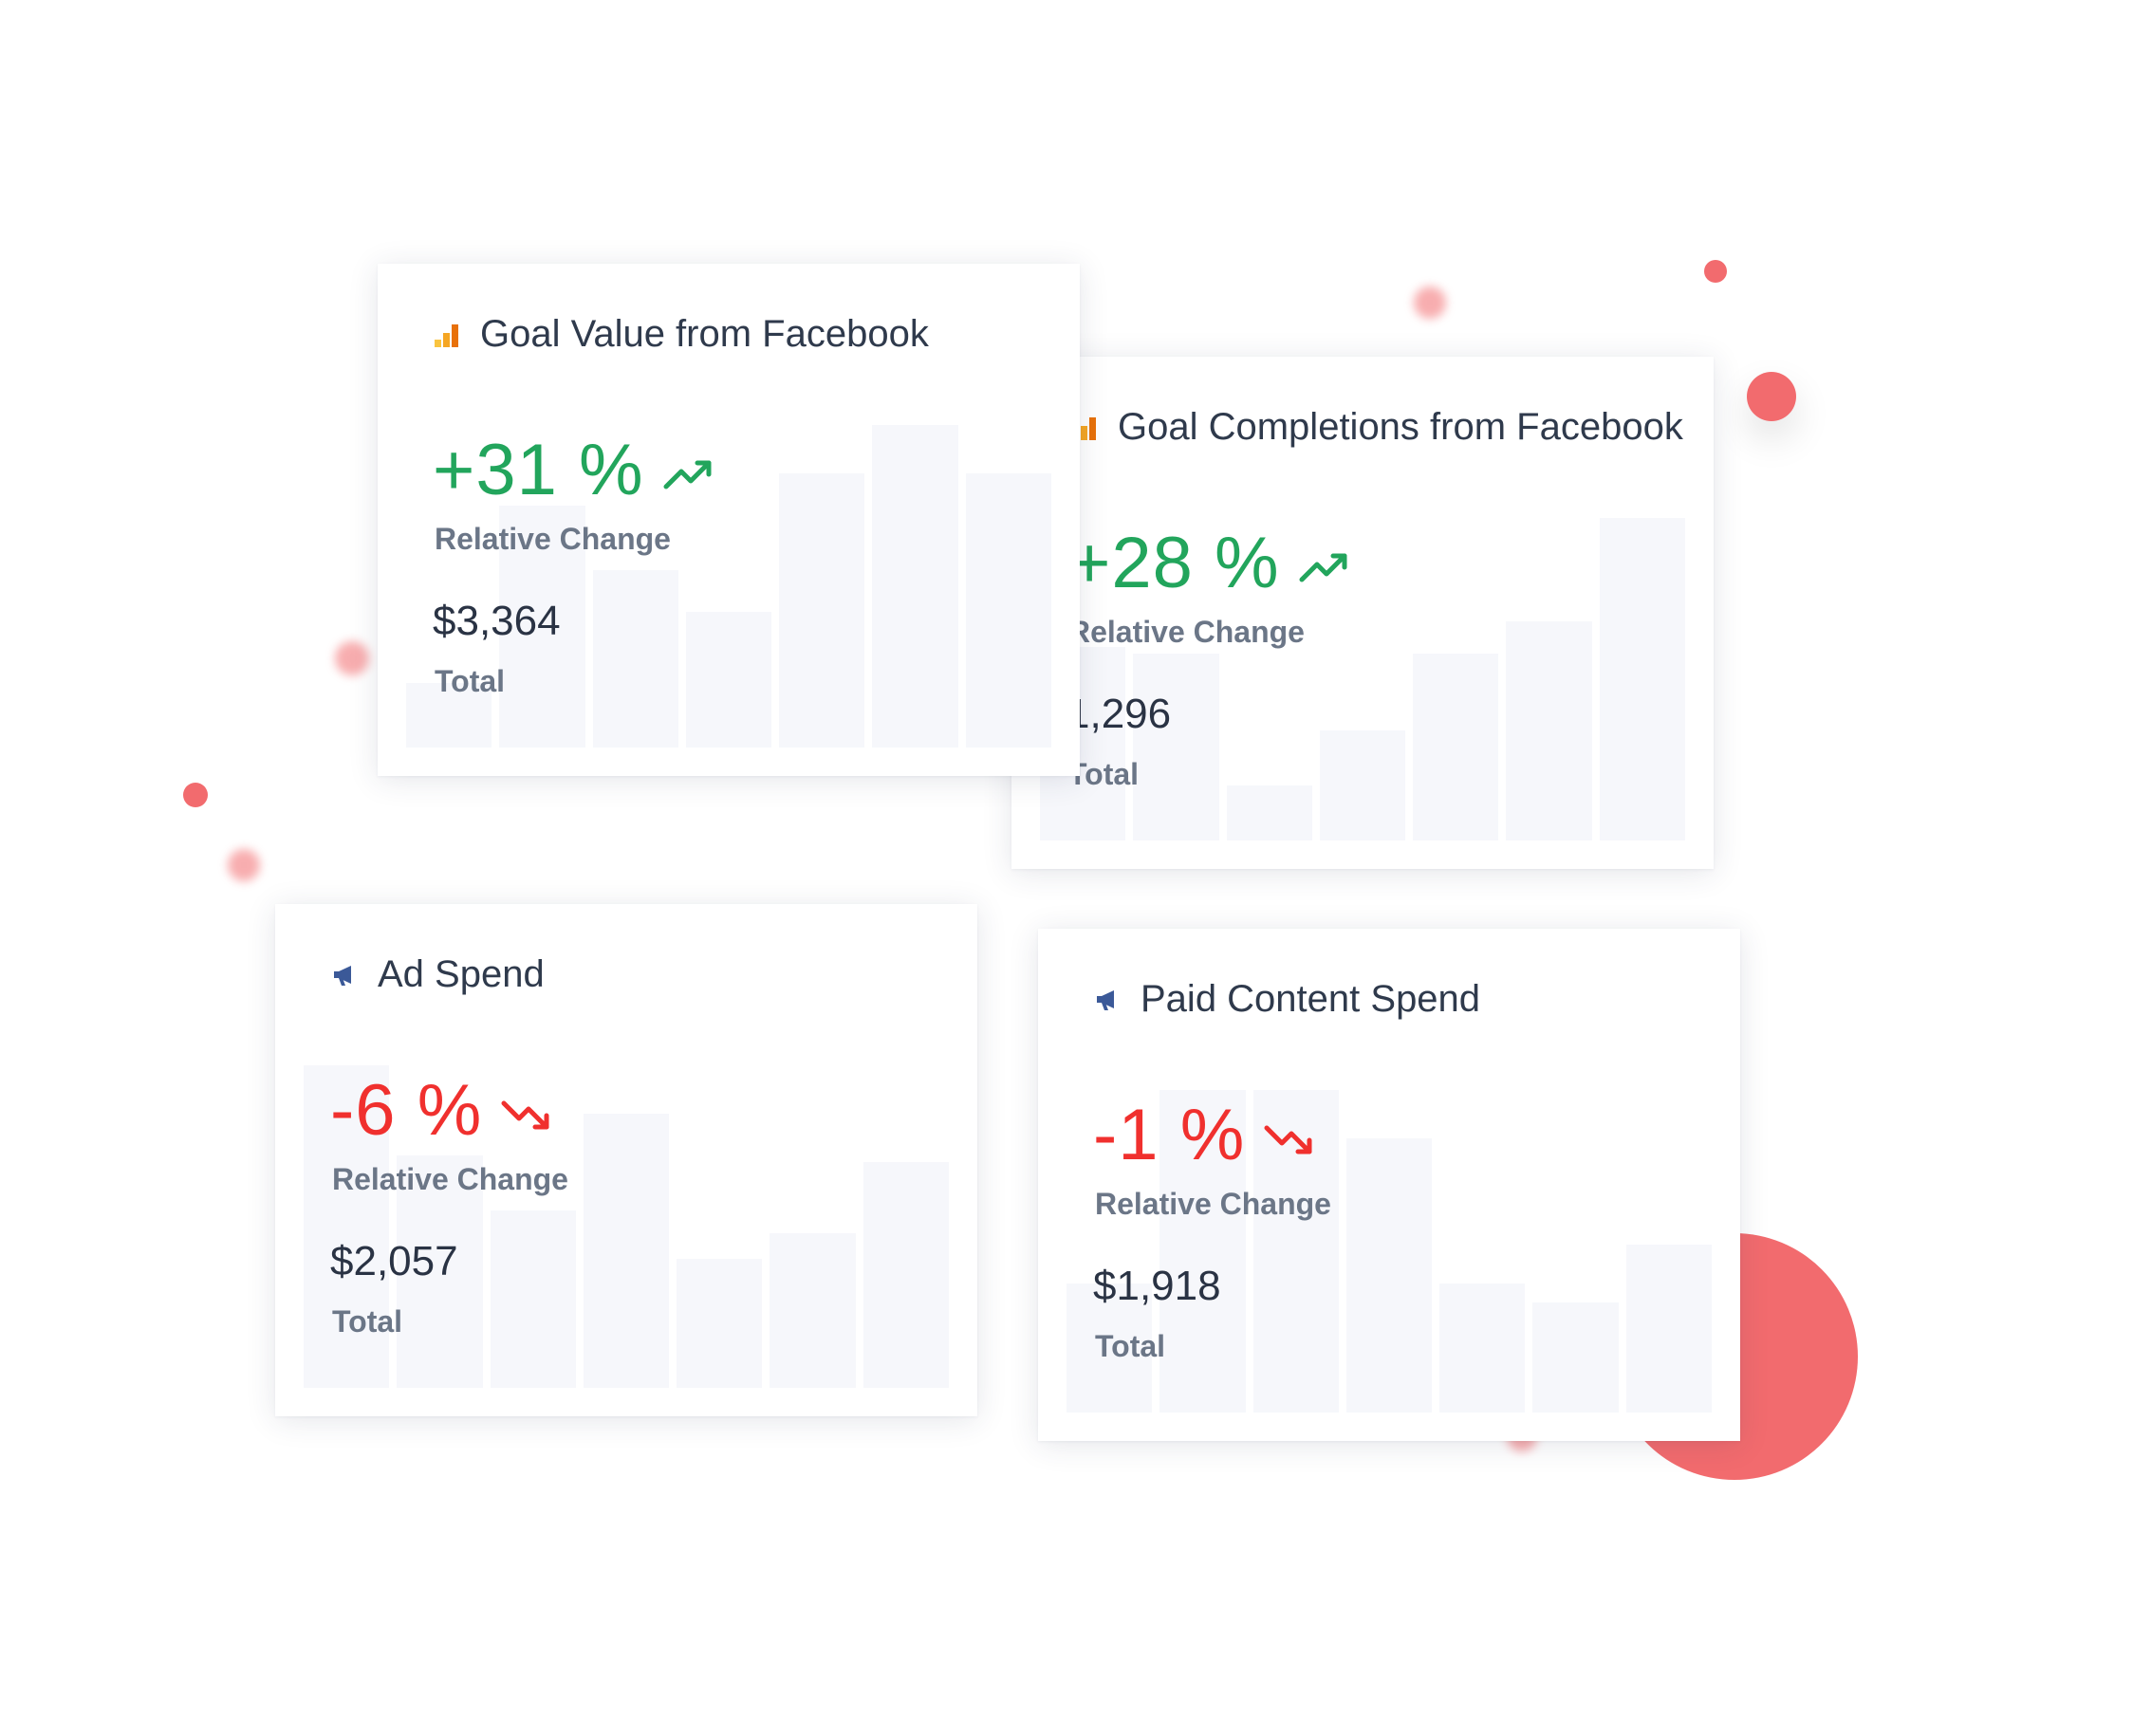 The image size is (2133, 1736). I want to click on card-title: Paid Content Spend, so click(1311, 999).